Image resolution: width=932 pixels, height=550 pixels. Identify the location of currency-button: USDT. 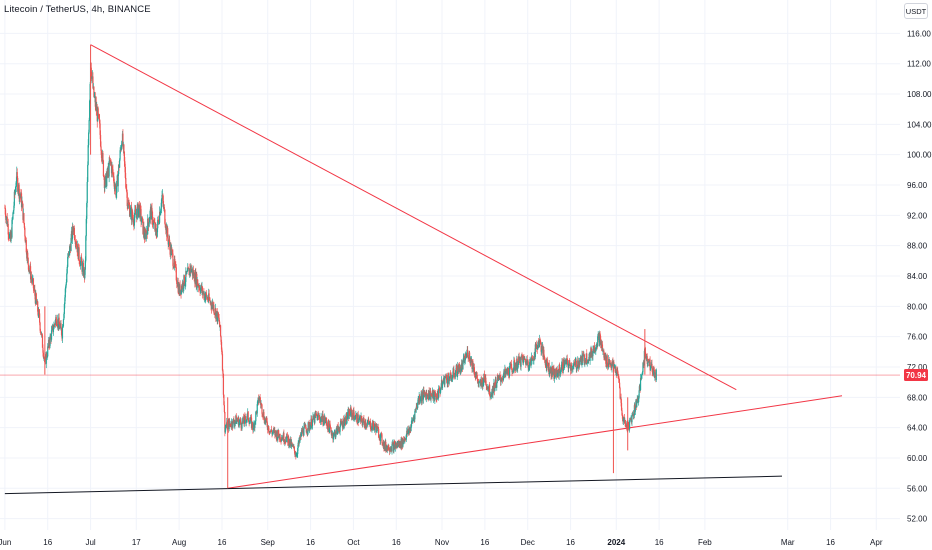
(916, 11).